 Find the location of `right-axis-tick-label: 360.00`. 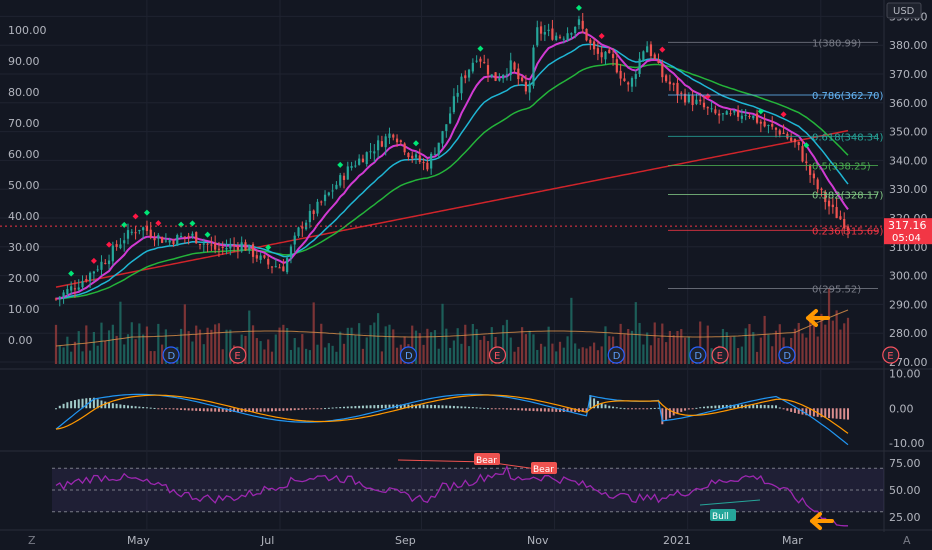

right-axis-tick-label: 360.00 is located at coordinates (908, 103).